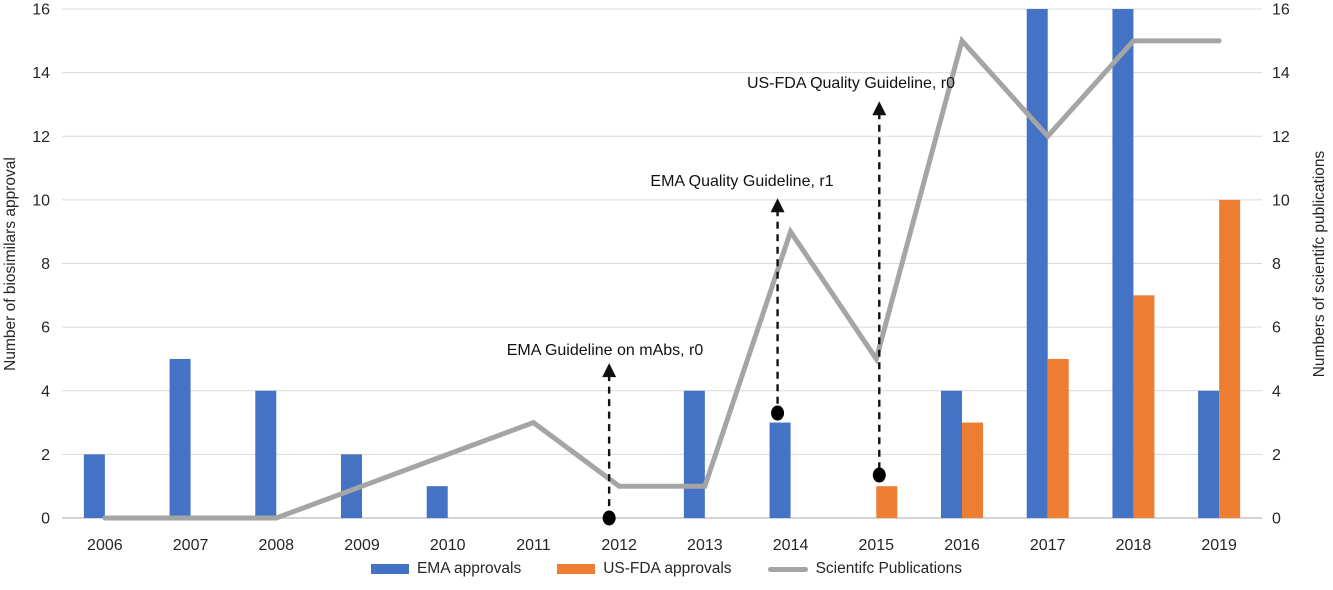 This screenshot has width=1333, height=590. What do you see at coordinates (851, 83) in the screenshot?
I see `annotation-label-3: US-FDA Quality Guideline, r0` at bounding box center [851, 83].